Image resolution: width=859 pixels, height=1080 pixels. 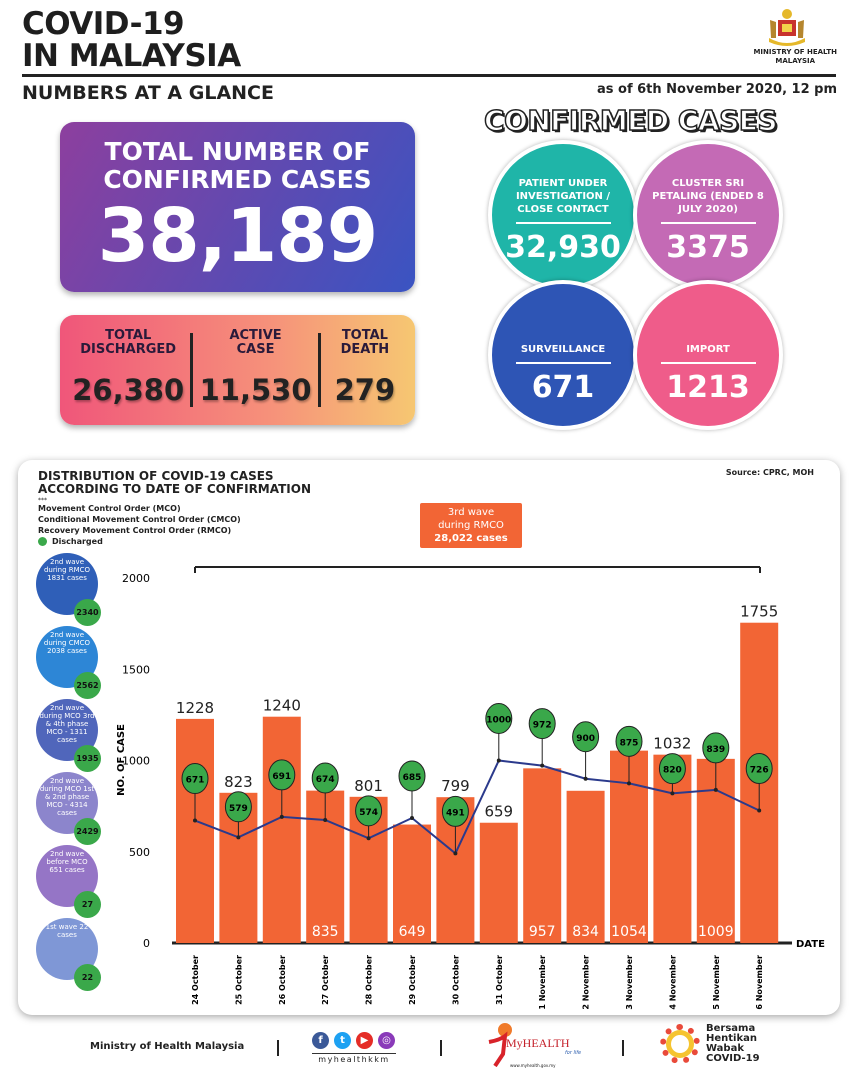 I want to click on y-tick-label: 1000, so click(x=136, y=761).